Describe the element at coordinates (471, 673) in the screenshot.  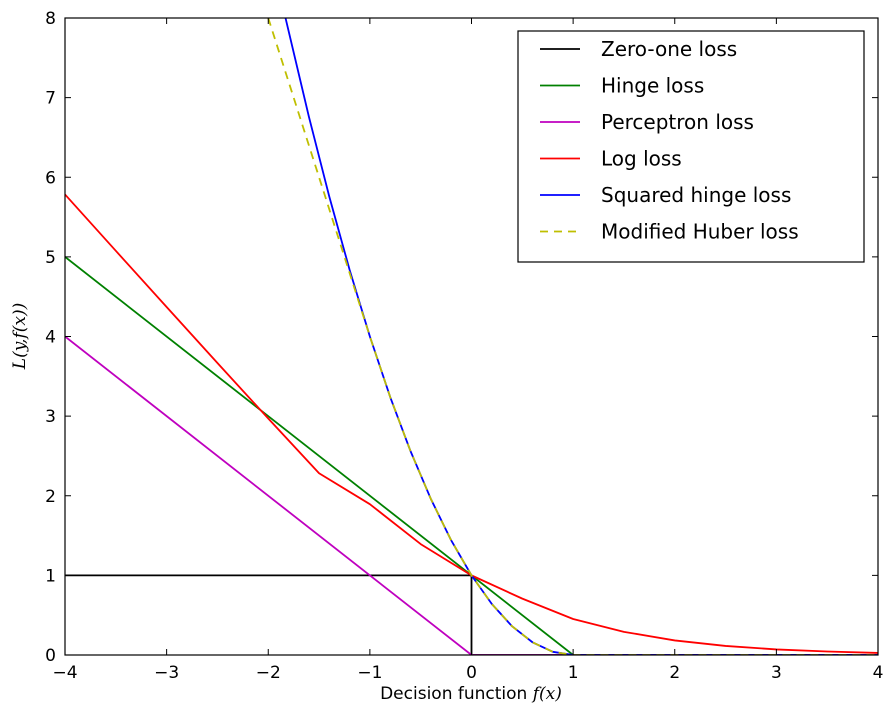
I see `x-tick-label: 0` at that location.